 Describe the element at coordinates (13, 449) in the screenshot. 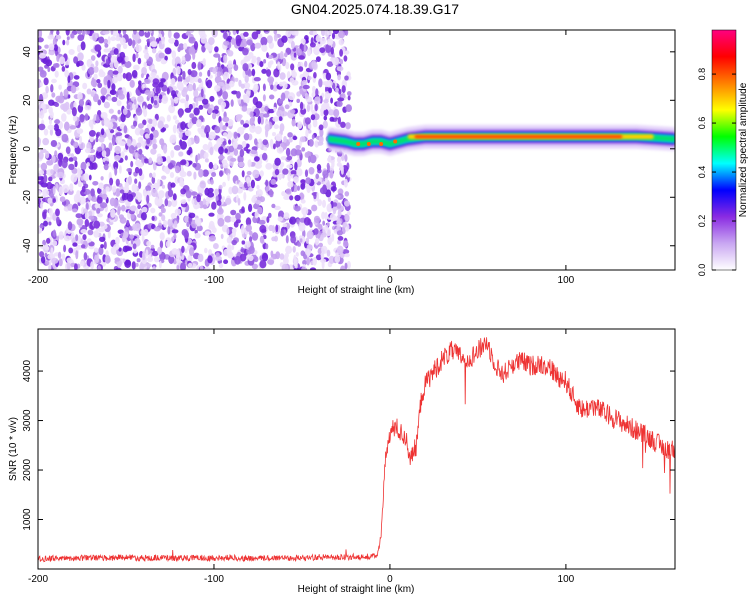

I see `snr-y-axis-label: SNR (10 * v/v)` at that location.